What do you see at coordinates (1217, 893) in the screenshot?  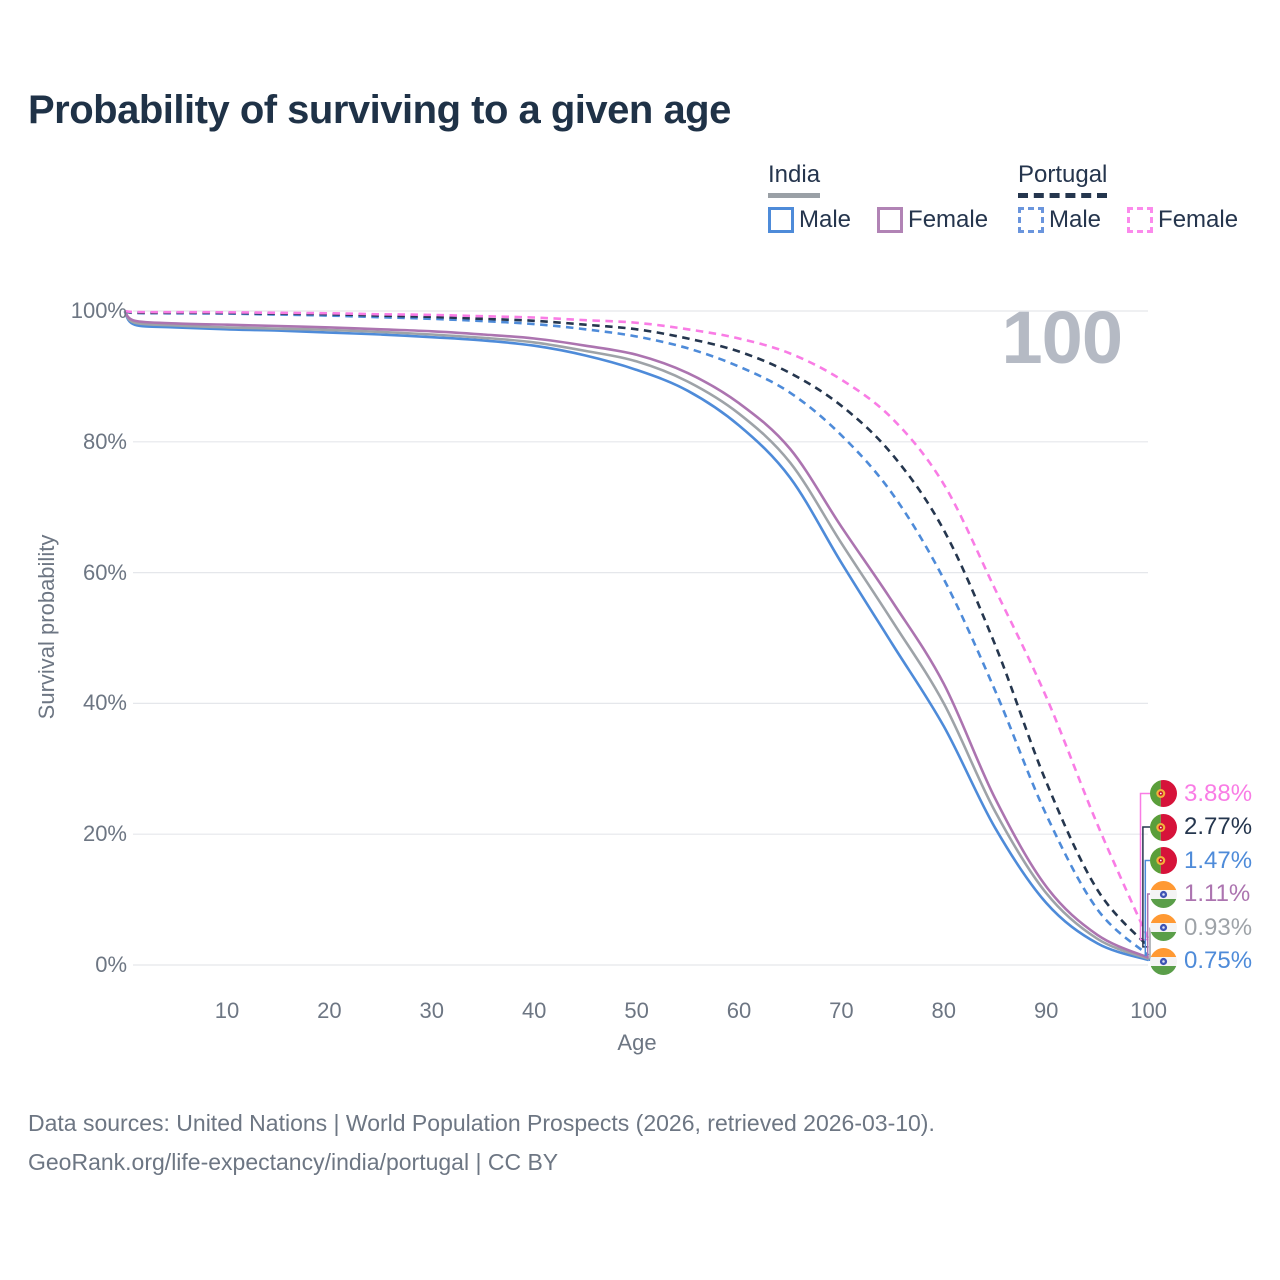 I see `end-label-value: 1.11%` at bounding box center [1217, 893].